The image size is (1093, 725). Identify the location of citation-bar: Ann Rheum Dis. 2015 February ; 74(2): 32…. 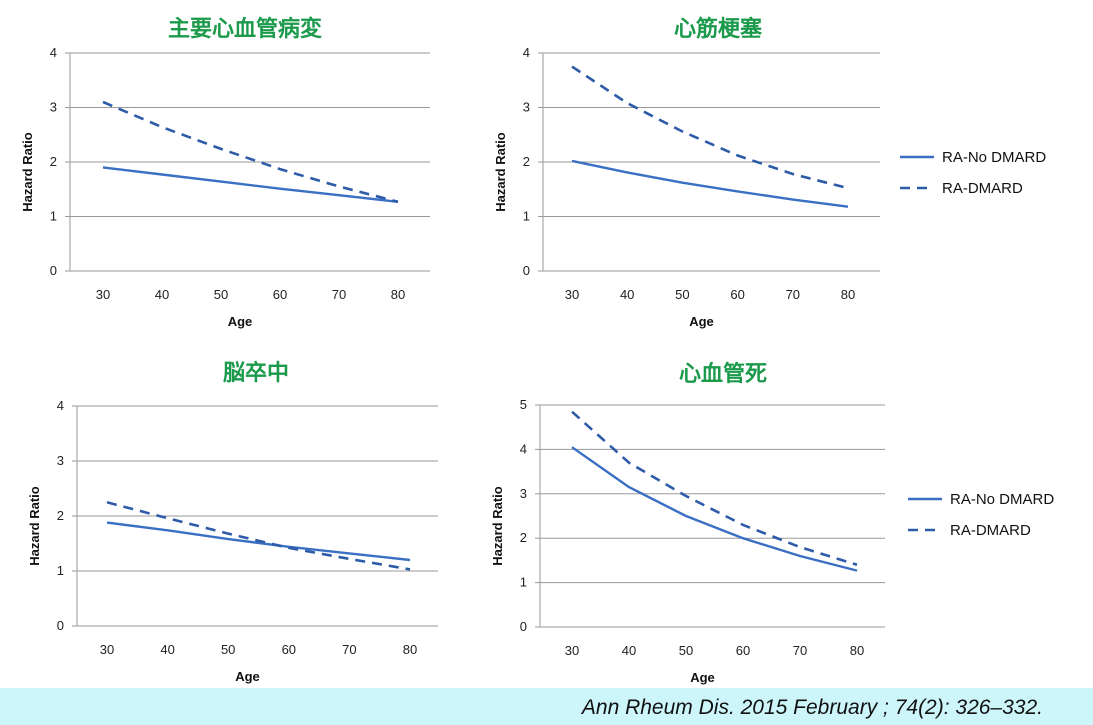
(546, 706).